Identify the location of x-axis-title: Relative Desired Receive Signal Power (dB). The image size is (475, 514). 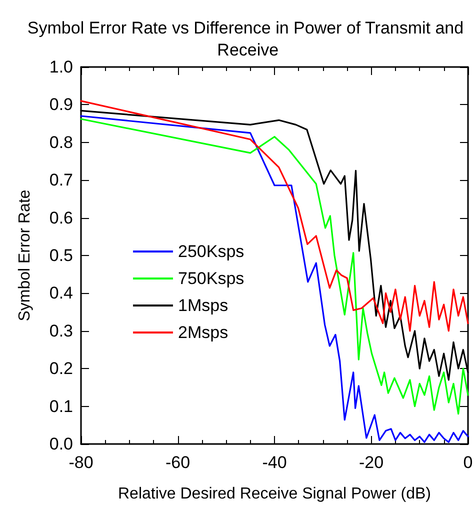
(275, 494).